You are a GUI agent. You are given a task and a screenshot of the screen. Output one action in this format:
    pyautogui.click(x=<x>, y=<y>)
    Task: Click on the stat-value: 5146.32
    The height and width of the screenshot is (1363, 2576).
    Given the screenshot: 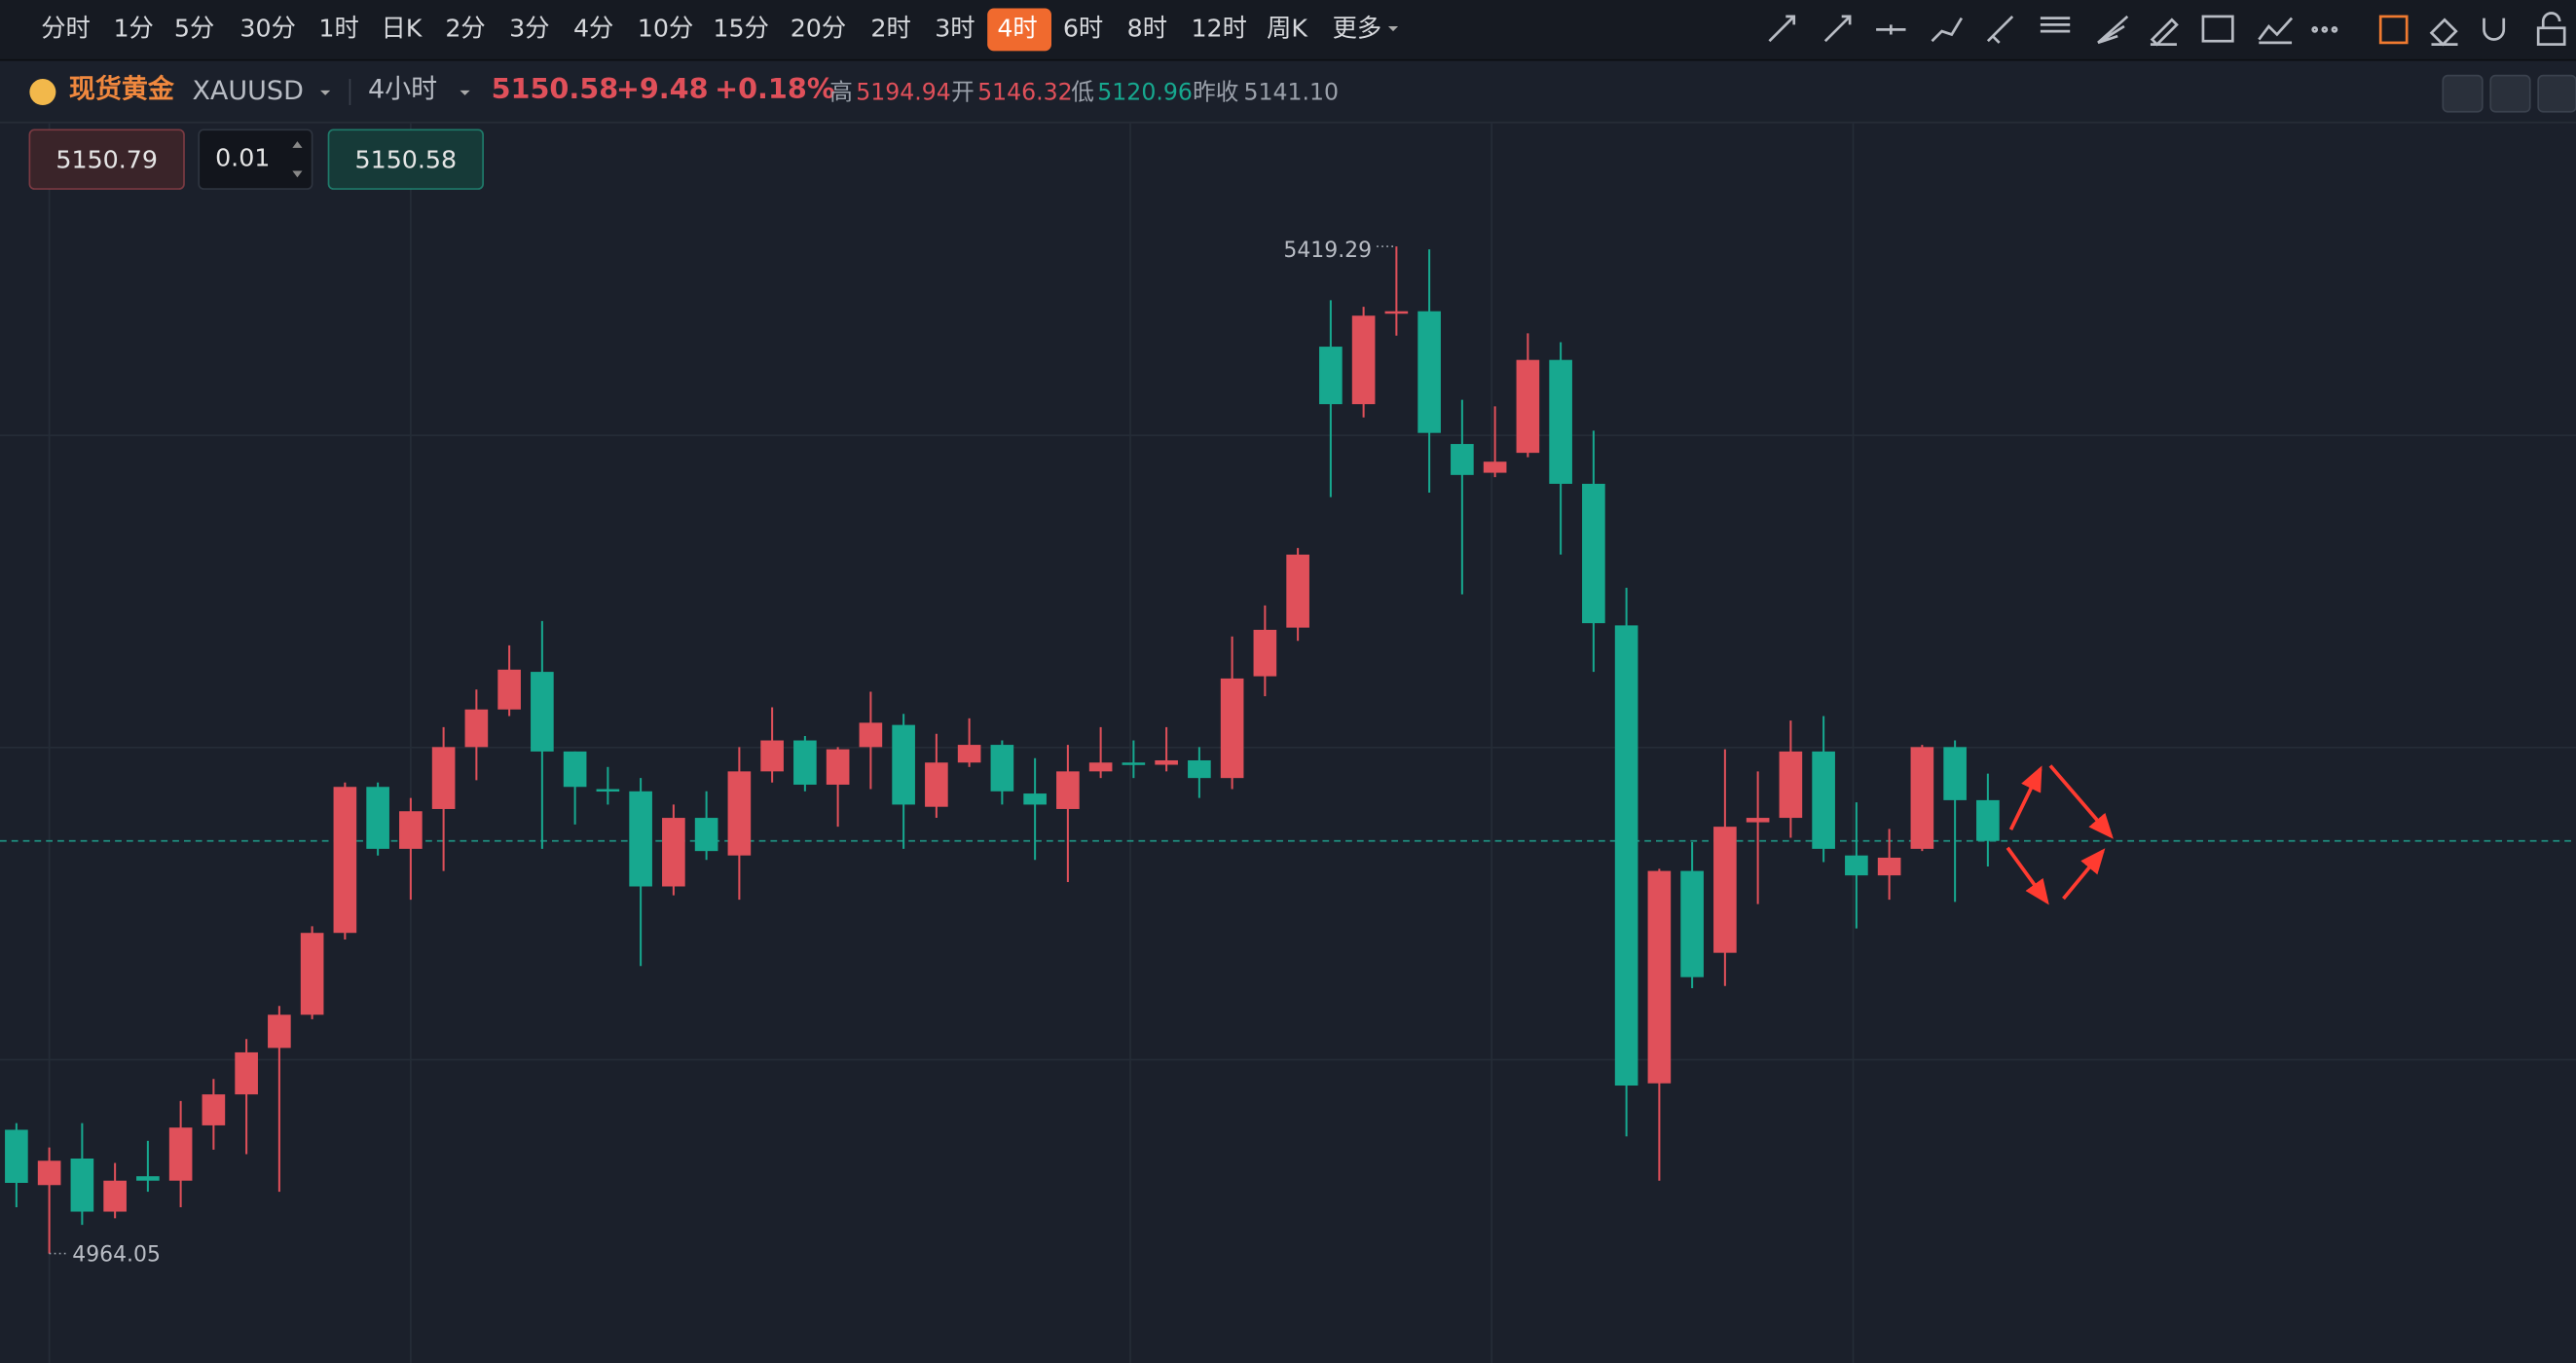 What is the action you would take?
    pyautogui.click(x=1025, y=92)
    